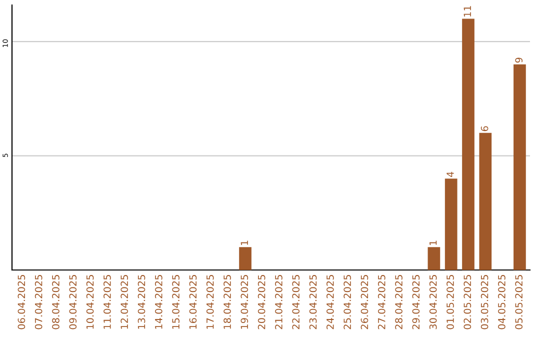 The width and height of the screenshot is (540, 340). What do you see at coordinates (382, 302) in the screenshot?
I see `x-tick-label: 27.04.2025` at bounding box center [382, 302].